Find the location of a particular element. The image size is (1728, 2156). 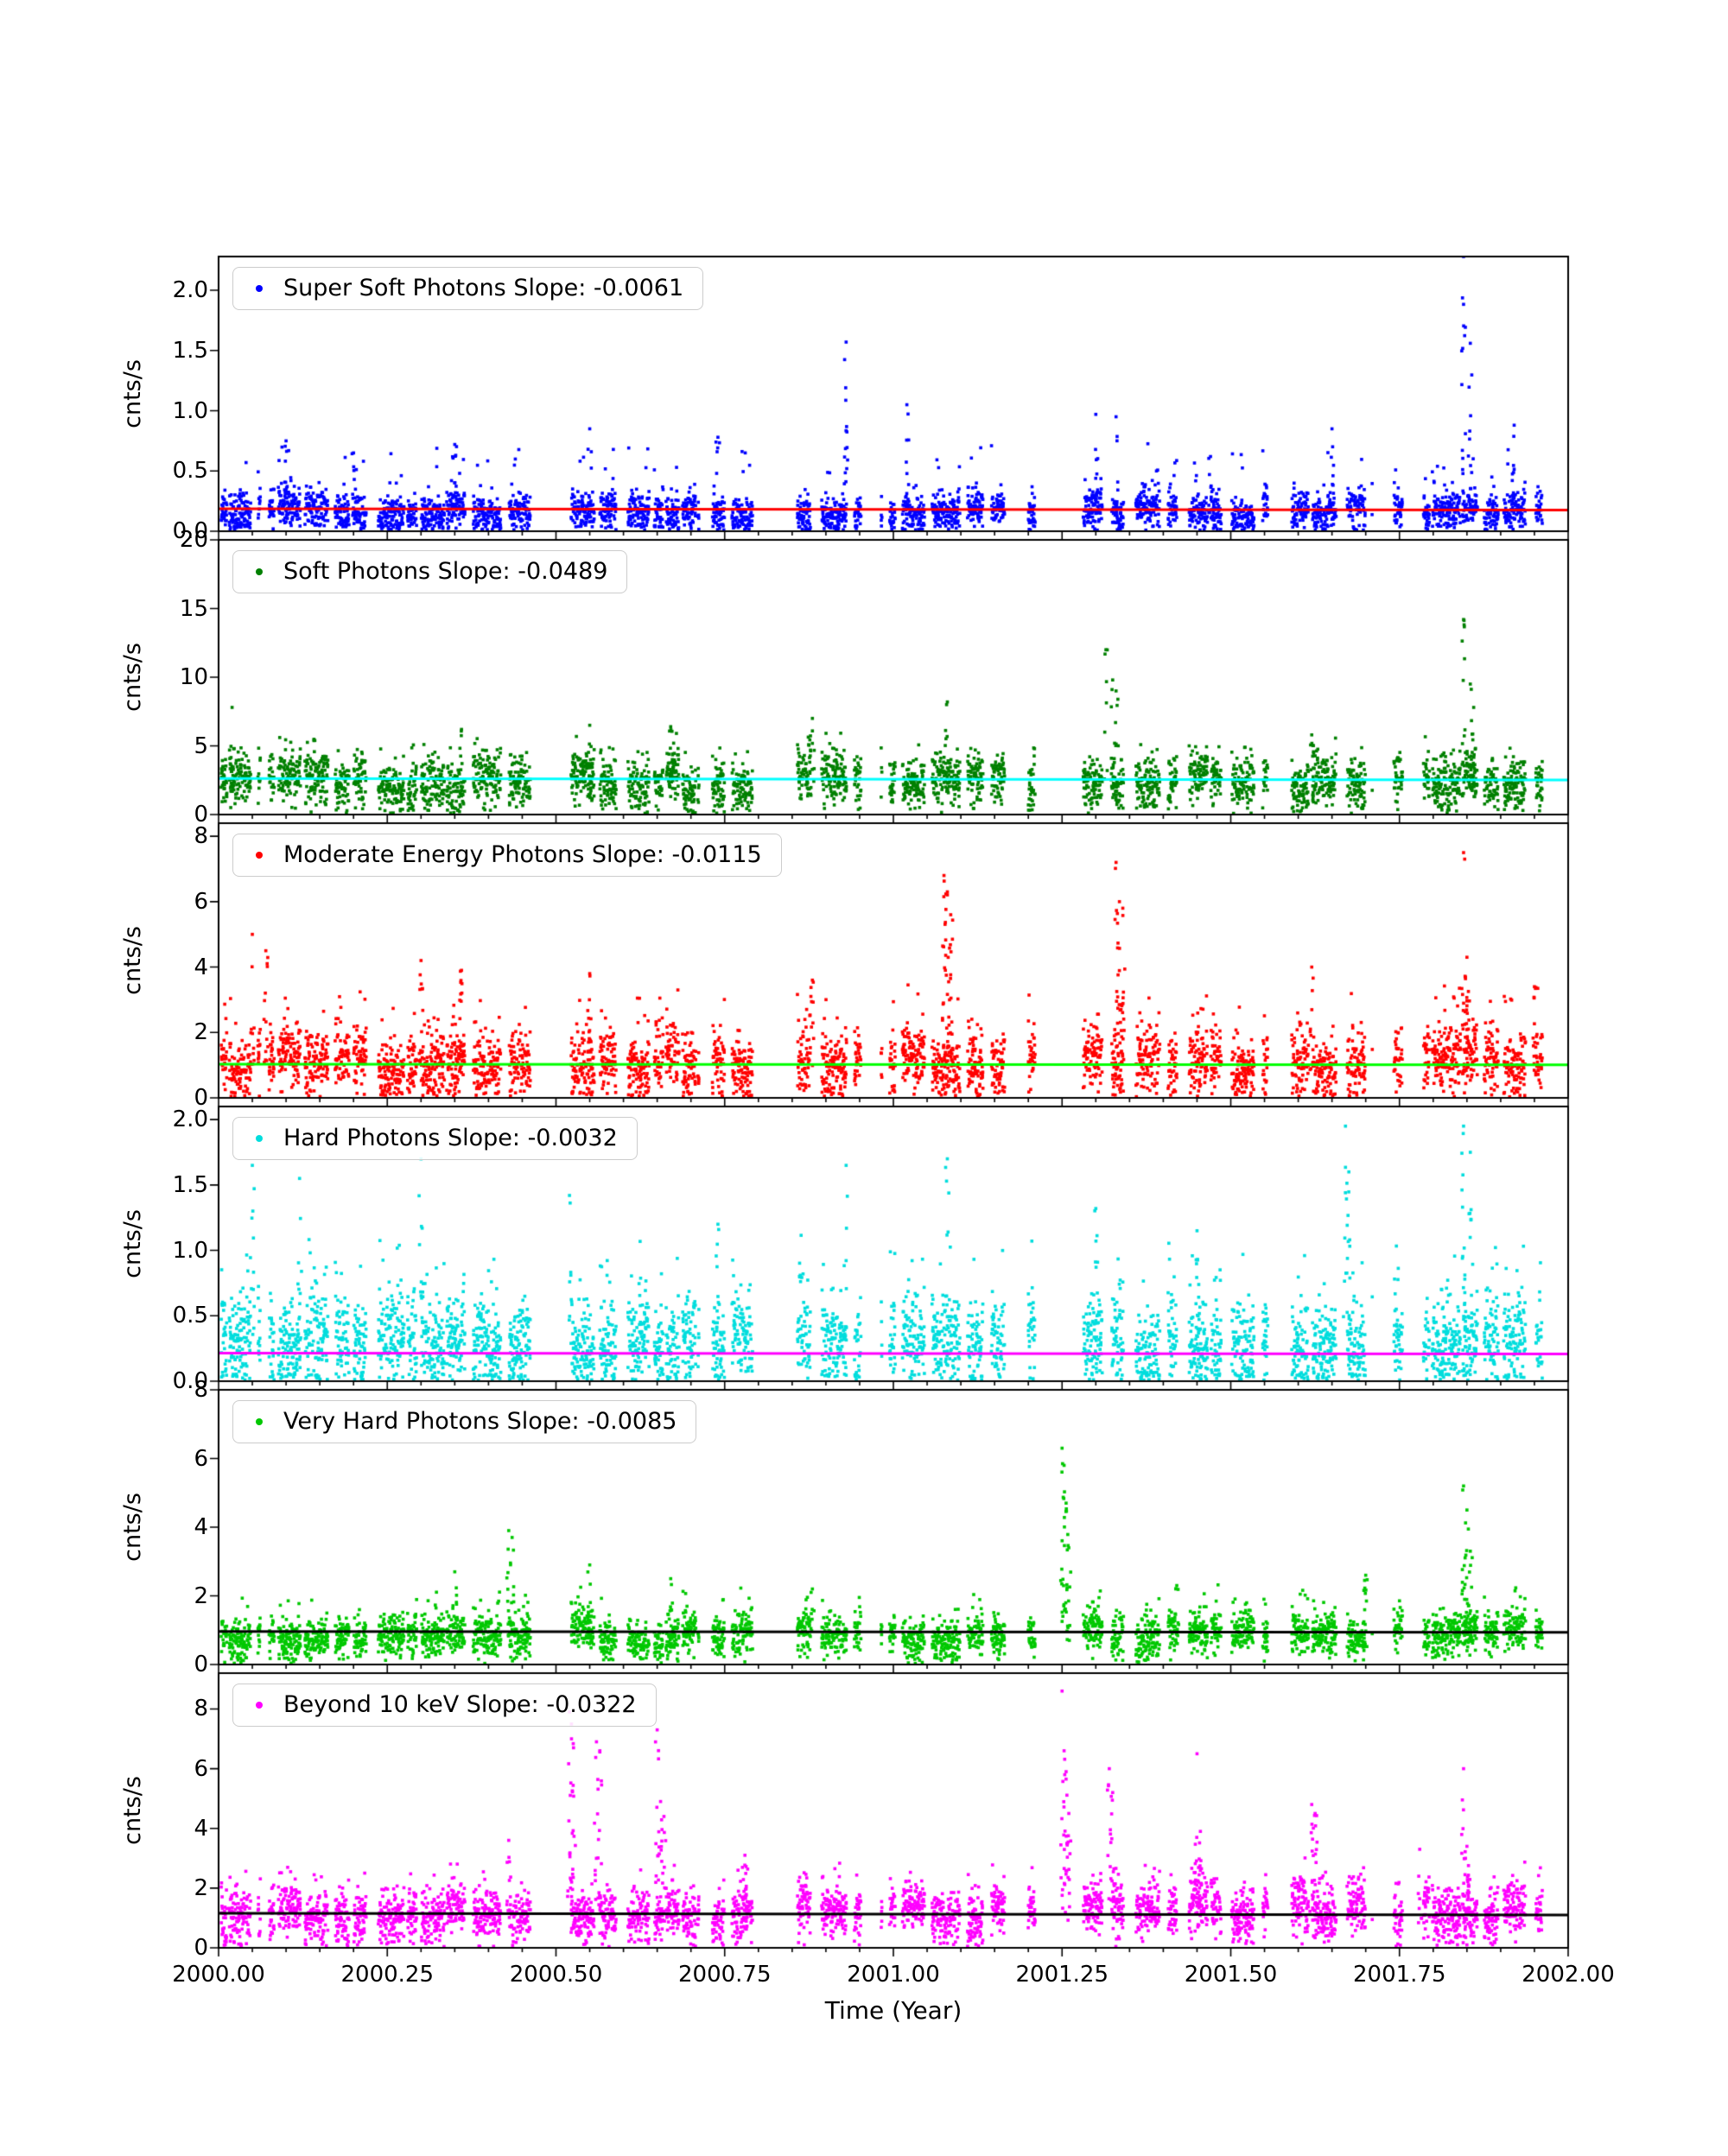

x-tick-label: 2001.00 is located at coordinates (893, 1975).